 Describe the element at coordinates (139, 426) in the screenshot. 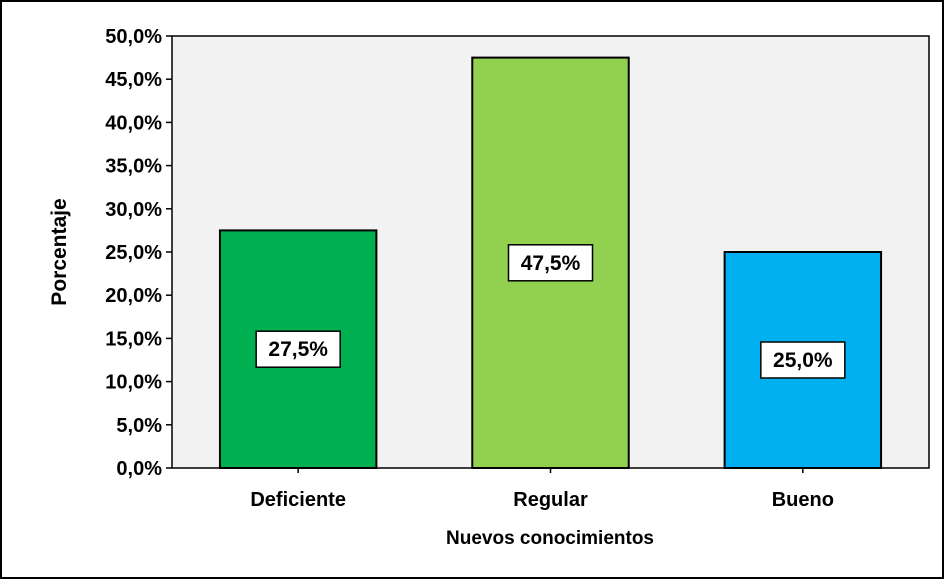

I see `y-tick-label: 5,0%` at that location.